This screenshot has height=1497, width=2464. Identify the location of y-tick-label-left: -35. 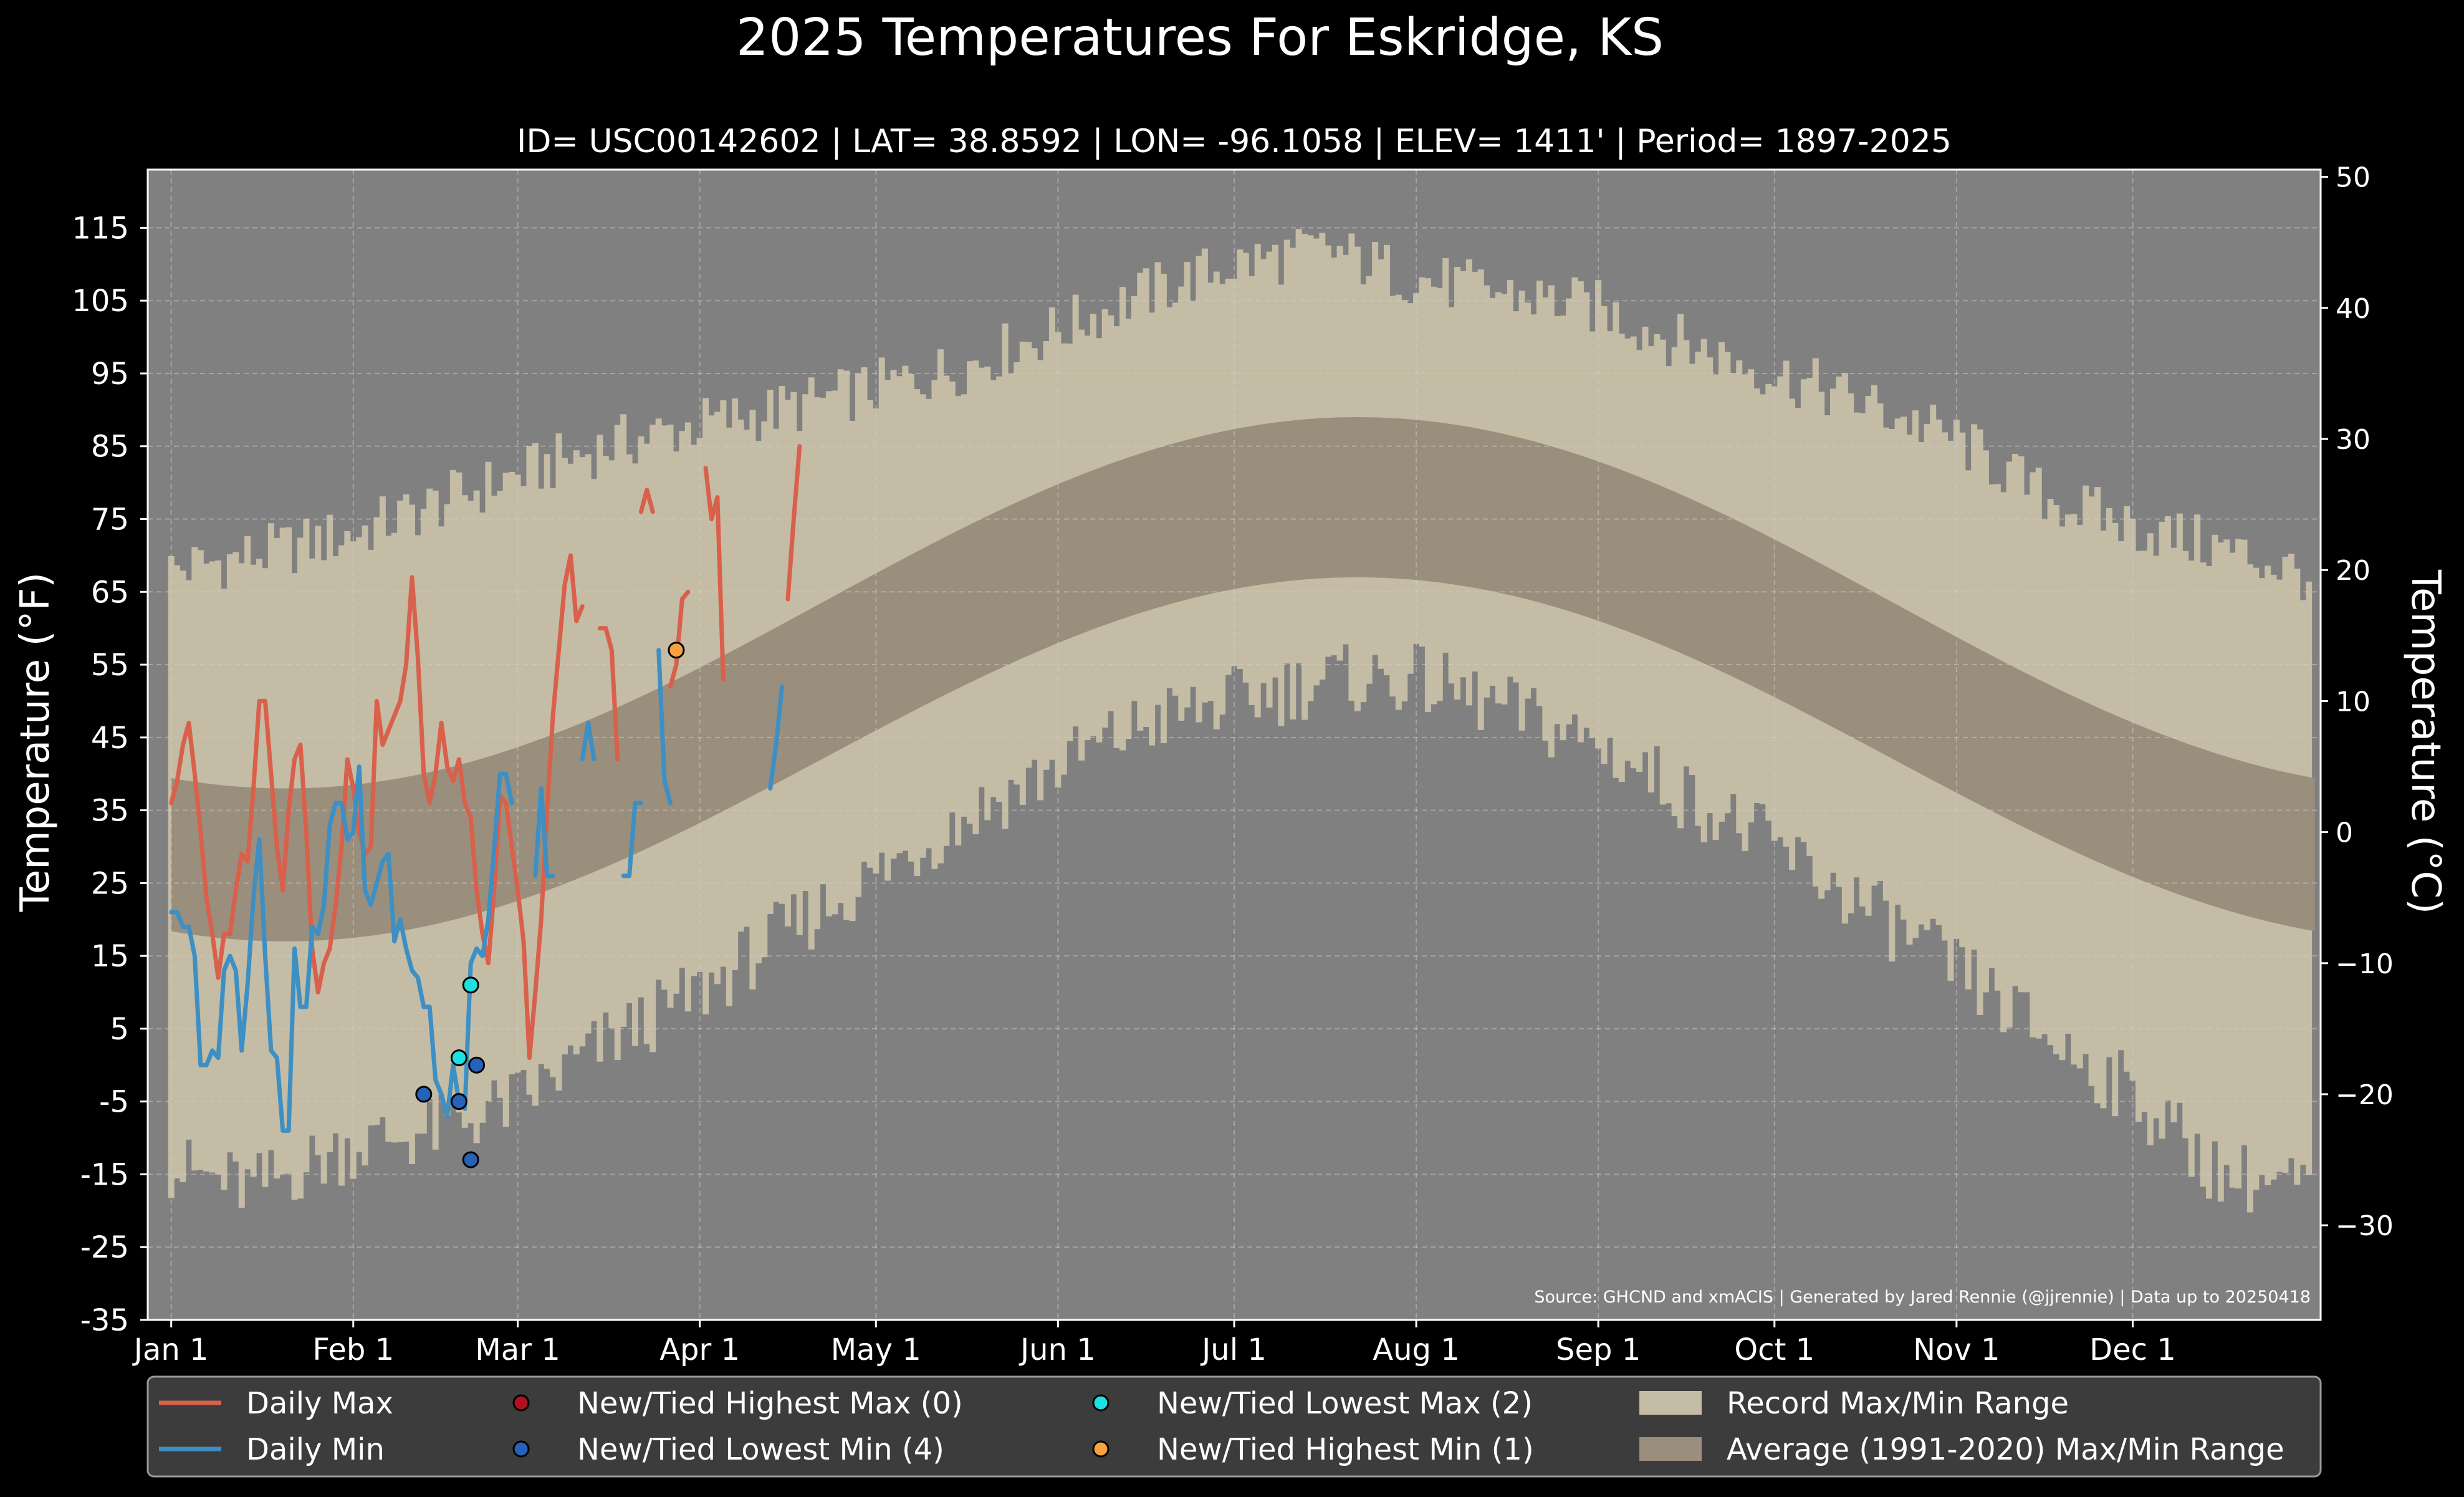
(105, 1320).